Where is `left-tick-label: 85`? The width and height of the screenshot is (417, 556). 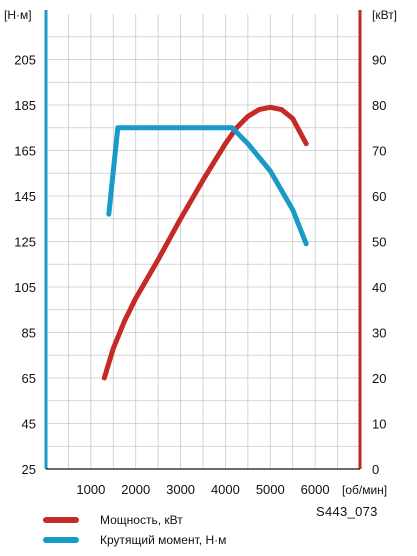
left-tick-label: 85 is located at coordinates (29, 333).